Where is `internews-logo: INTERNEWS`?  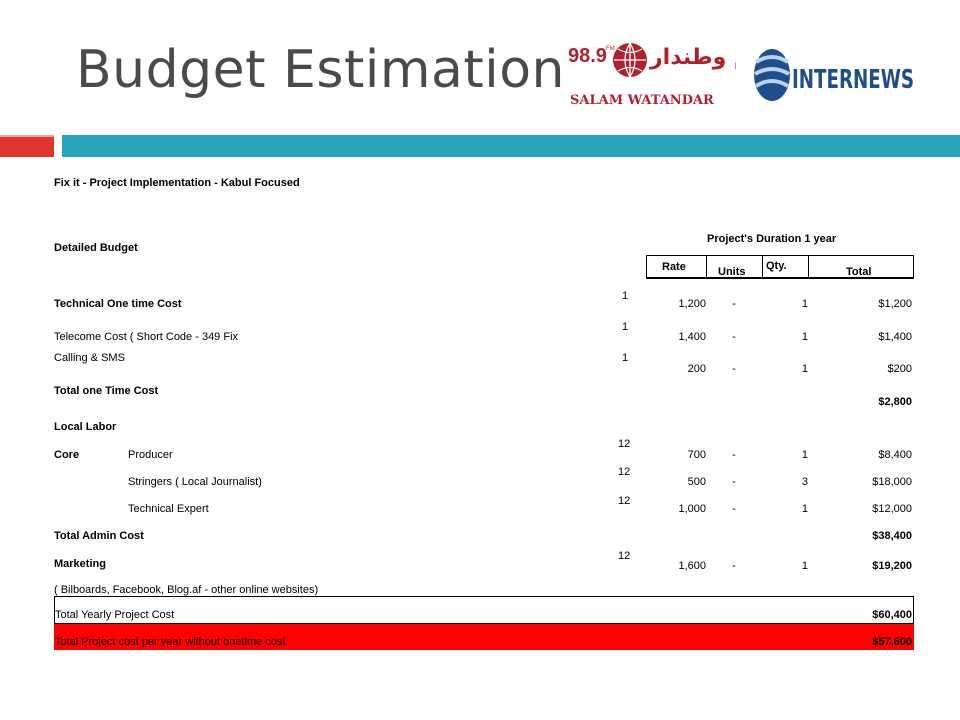 internews-logo: INTERNEWS is located at coordinates (833, 75).